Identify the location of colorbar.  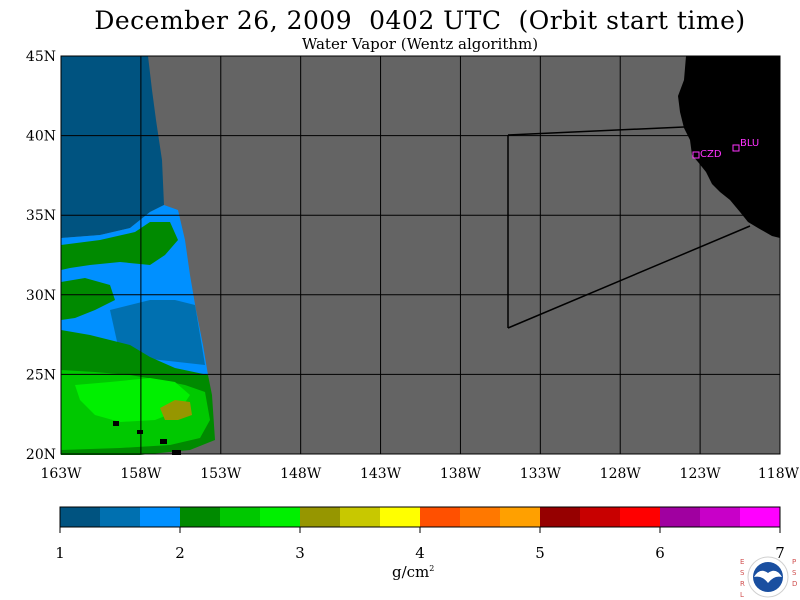
(420, 517).